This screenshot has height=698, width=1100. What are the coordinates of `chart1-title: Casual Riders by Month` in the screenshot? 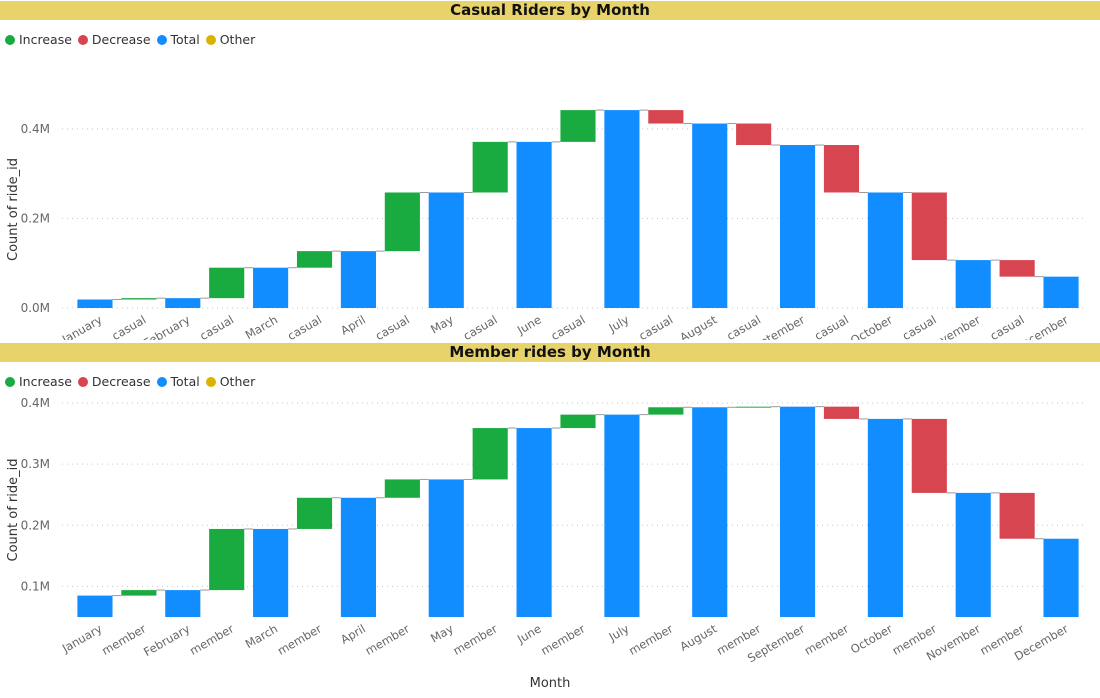 It's located at (550, 10).